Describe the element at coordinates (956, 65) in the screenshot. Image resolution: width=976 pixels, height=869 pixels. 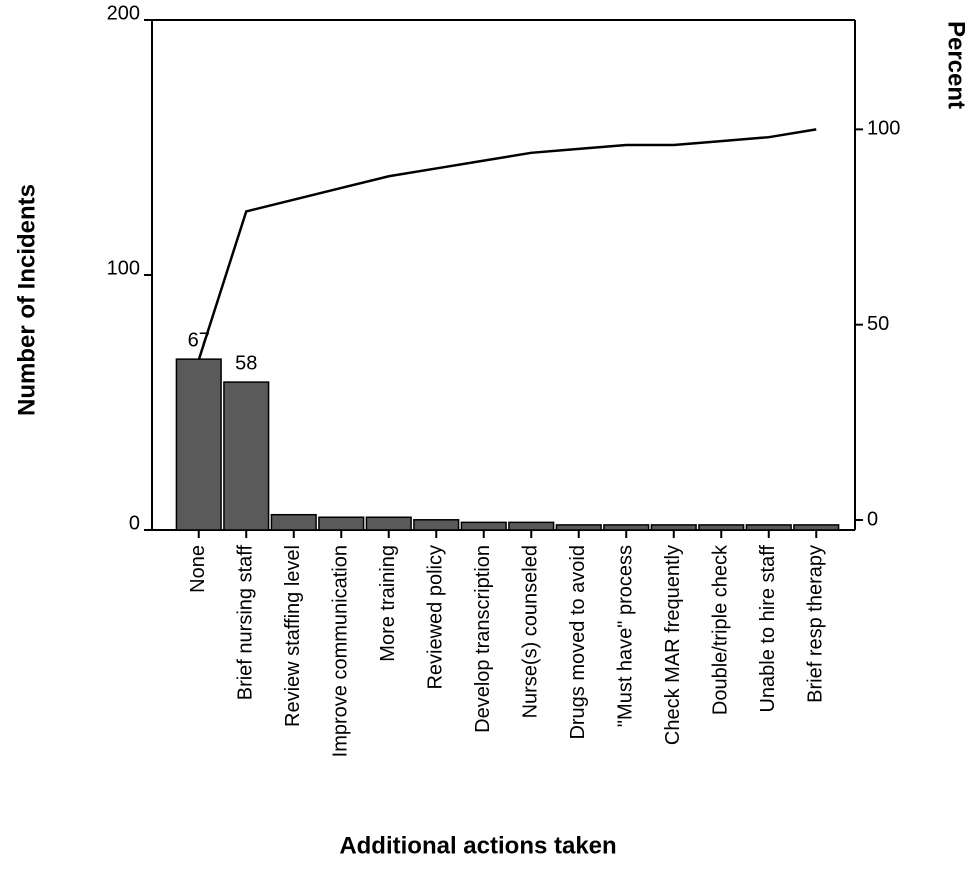
I see `y2-axis-label: Percent` at that location.